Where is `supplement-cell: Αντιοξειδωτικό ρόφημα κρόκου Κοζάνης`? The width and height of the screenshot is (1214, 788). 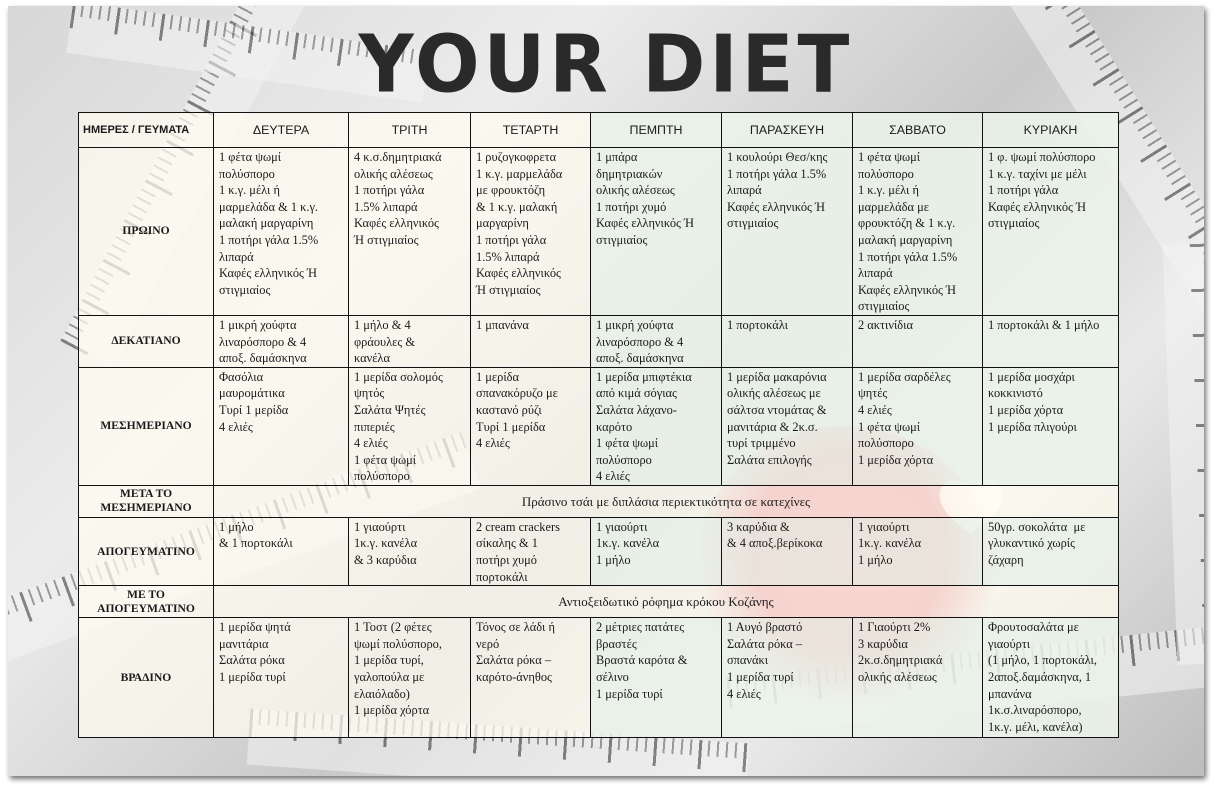
supplement-cell: Αντιοξειδωτικό ρόφημα κρόκου Κοζάνης is located at coordinates (666, 602).